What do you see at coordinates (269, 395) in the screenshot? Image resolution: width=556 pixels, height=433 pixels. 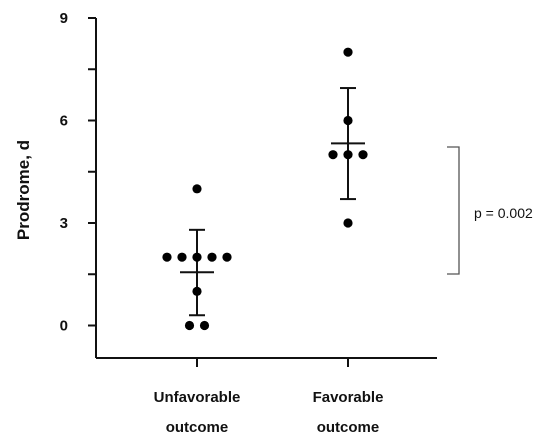 I see `x-category-labels: Unfavorable outcome Favorable outcome` at bounding box center [269, 395].